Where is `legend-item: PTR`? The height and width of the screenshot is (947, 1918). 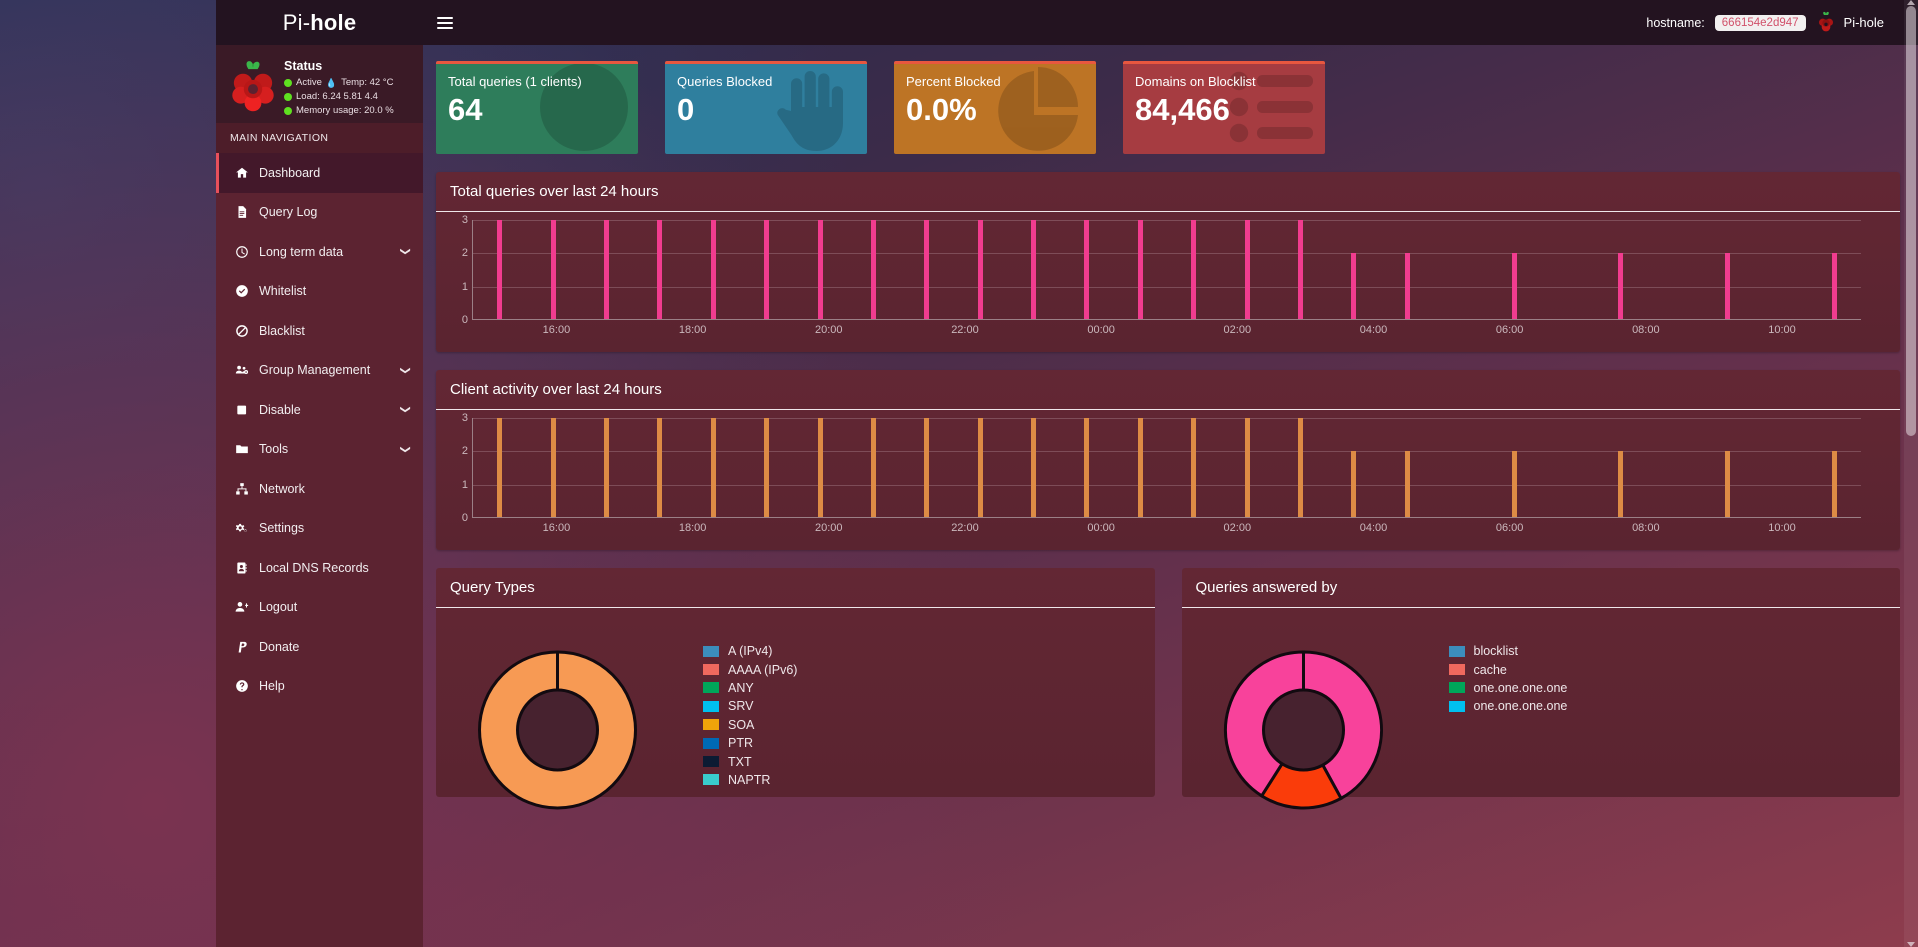 legend-item: PTR is located at coordinates (750, 743).